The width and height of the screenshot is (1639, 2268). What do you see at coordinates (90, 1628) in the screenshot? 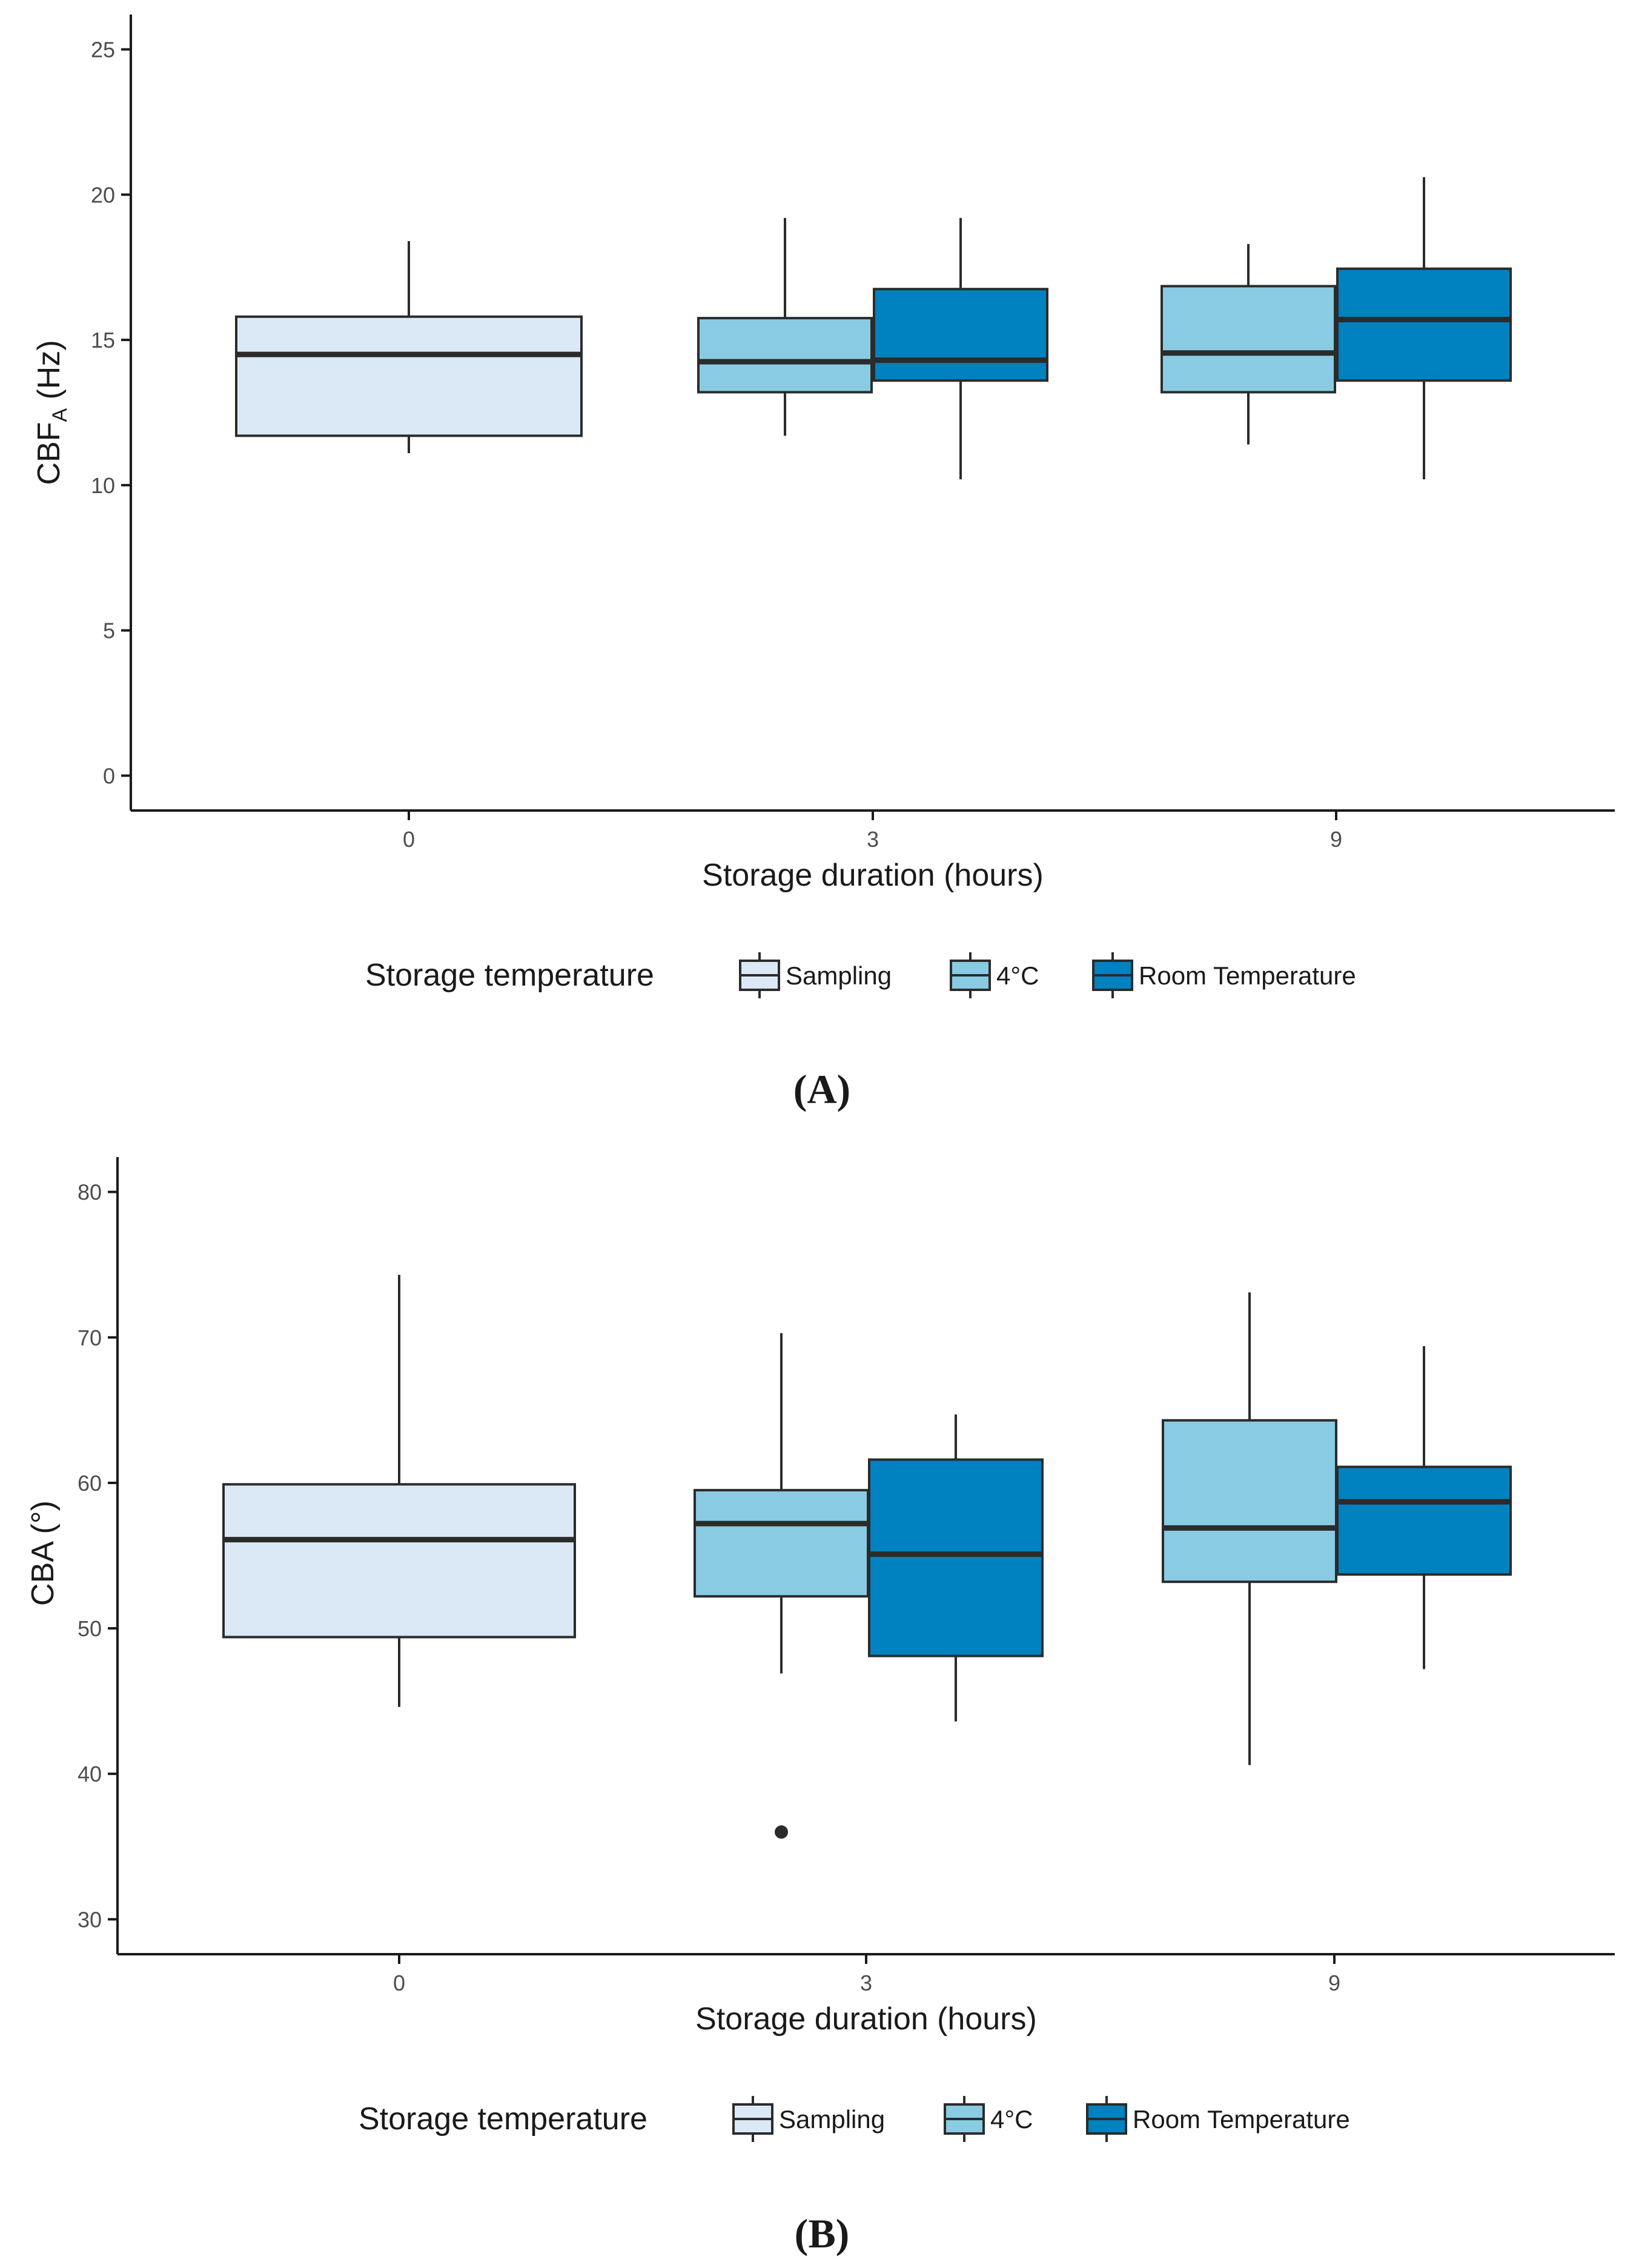
I see `y-tick-label: 50` at bounding box center [90, 1628].